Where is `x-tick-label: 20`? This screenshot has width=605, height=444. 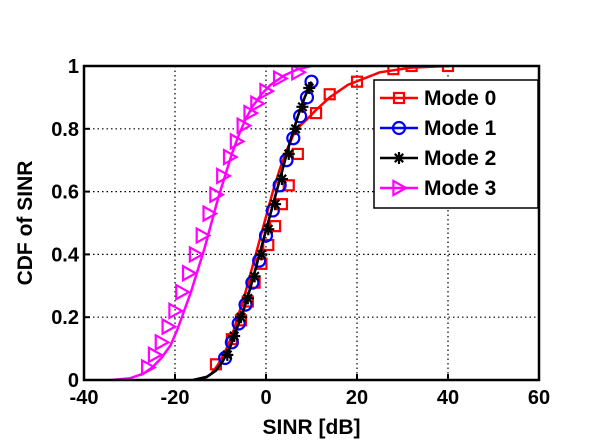 x-tick-label: 20 is located at coordinates (357, 398).